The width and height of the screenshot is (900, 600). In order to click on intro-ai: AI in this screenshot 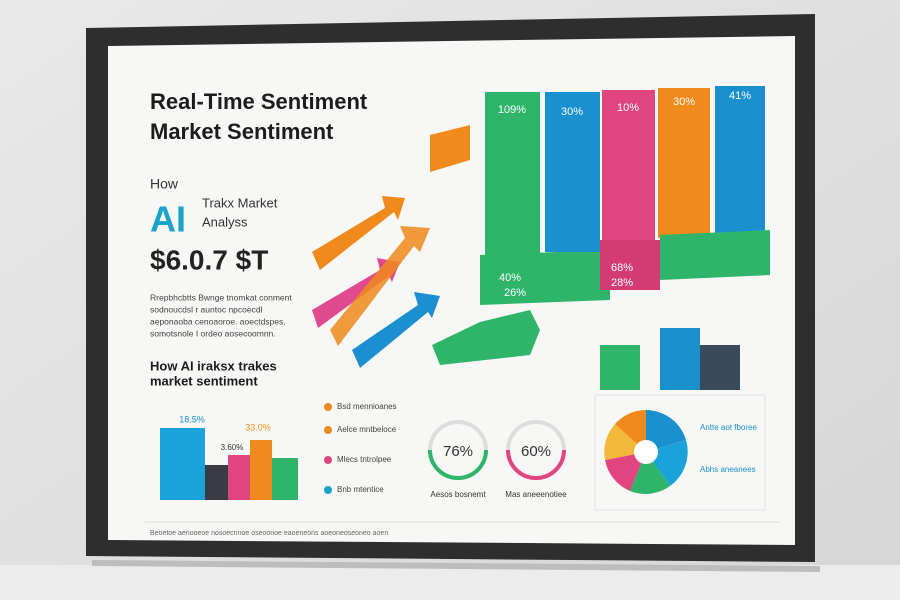, I will do `click(168, 219)`.